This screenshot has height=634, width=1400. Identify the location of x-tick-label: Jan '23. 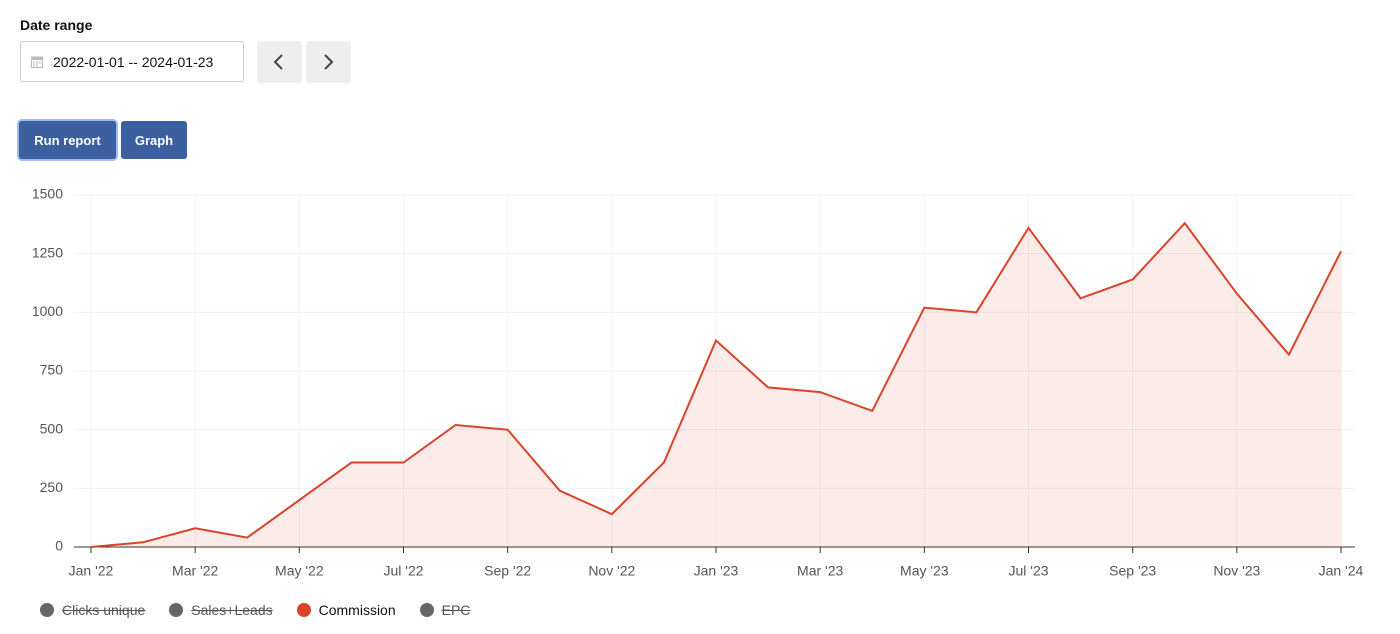
(716, 571).